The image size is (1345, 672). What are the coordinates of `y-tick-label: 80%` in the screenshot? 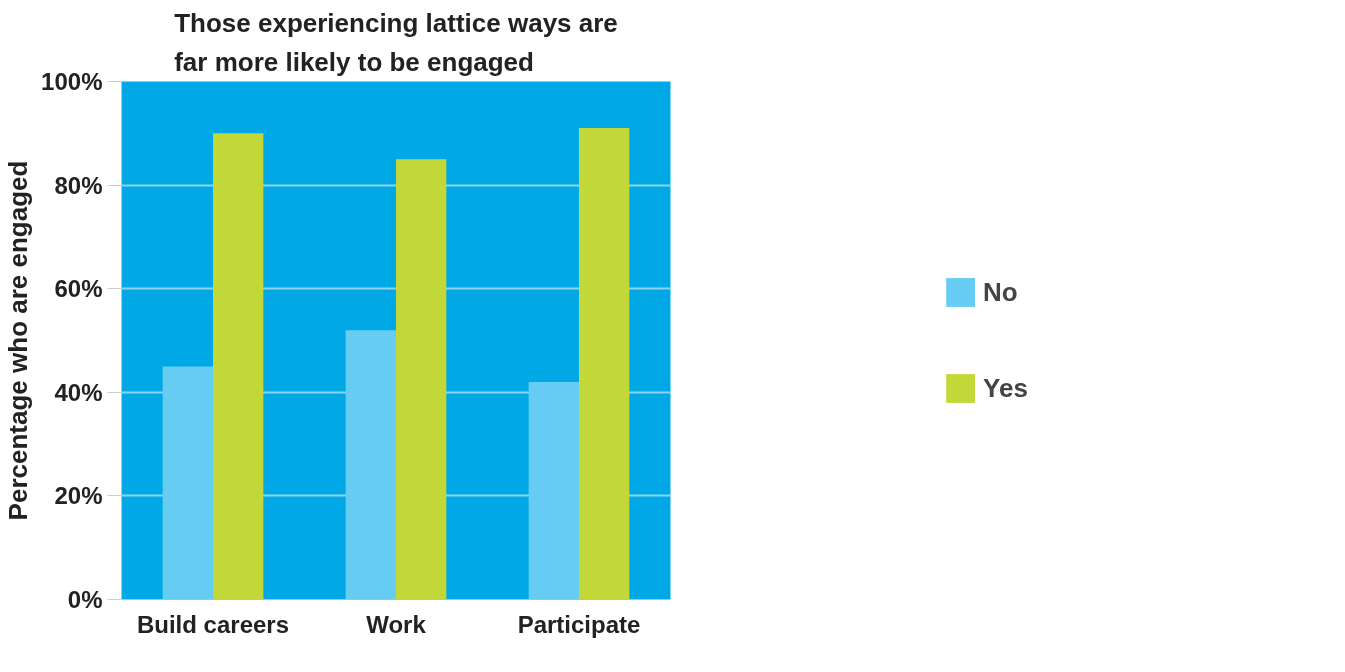 It's located at (78, 185).